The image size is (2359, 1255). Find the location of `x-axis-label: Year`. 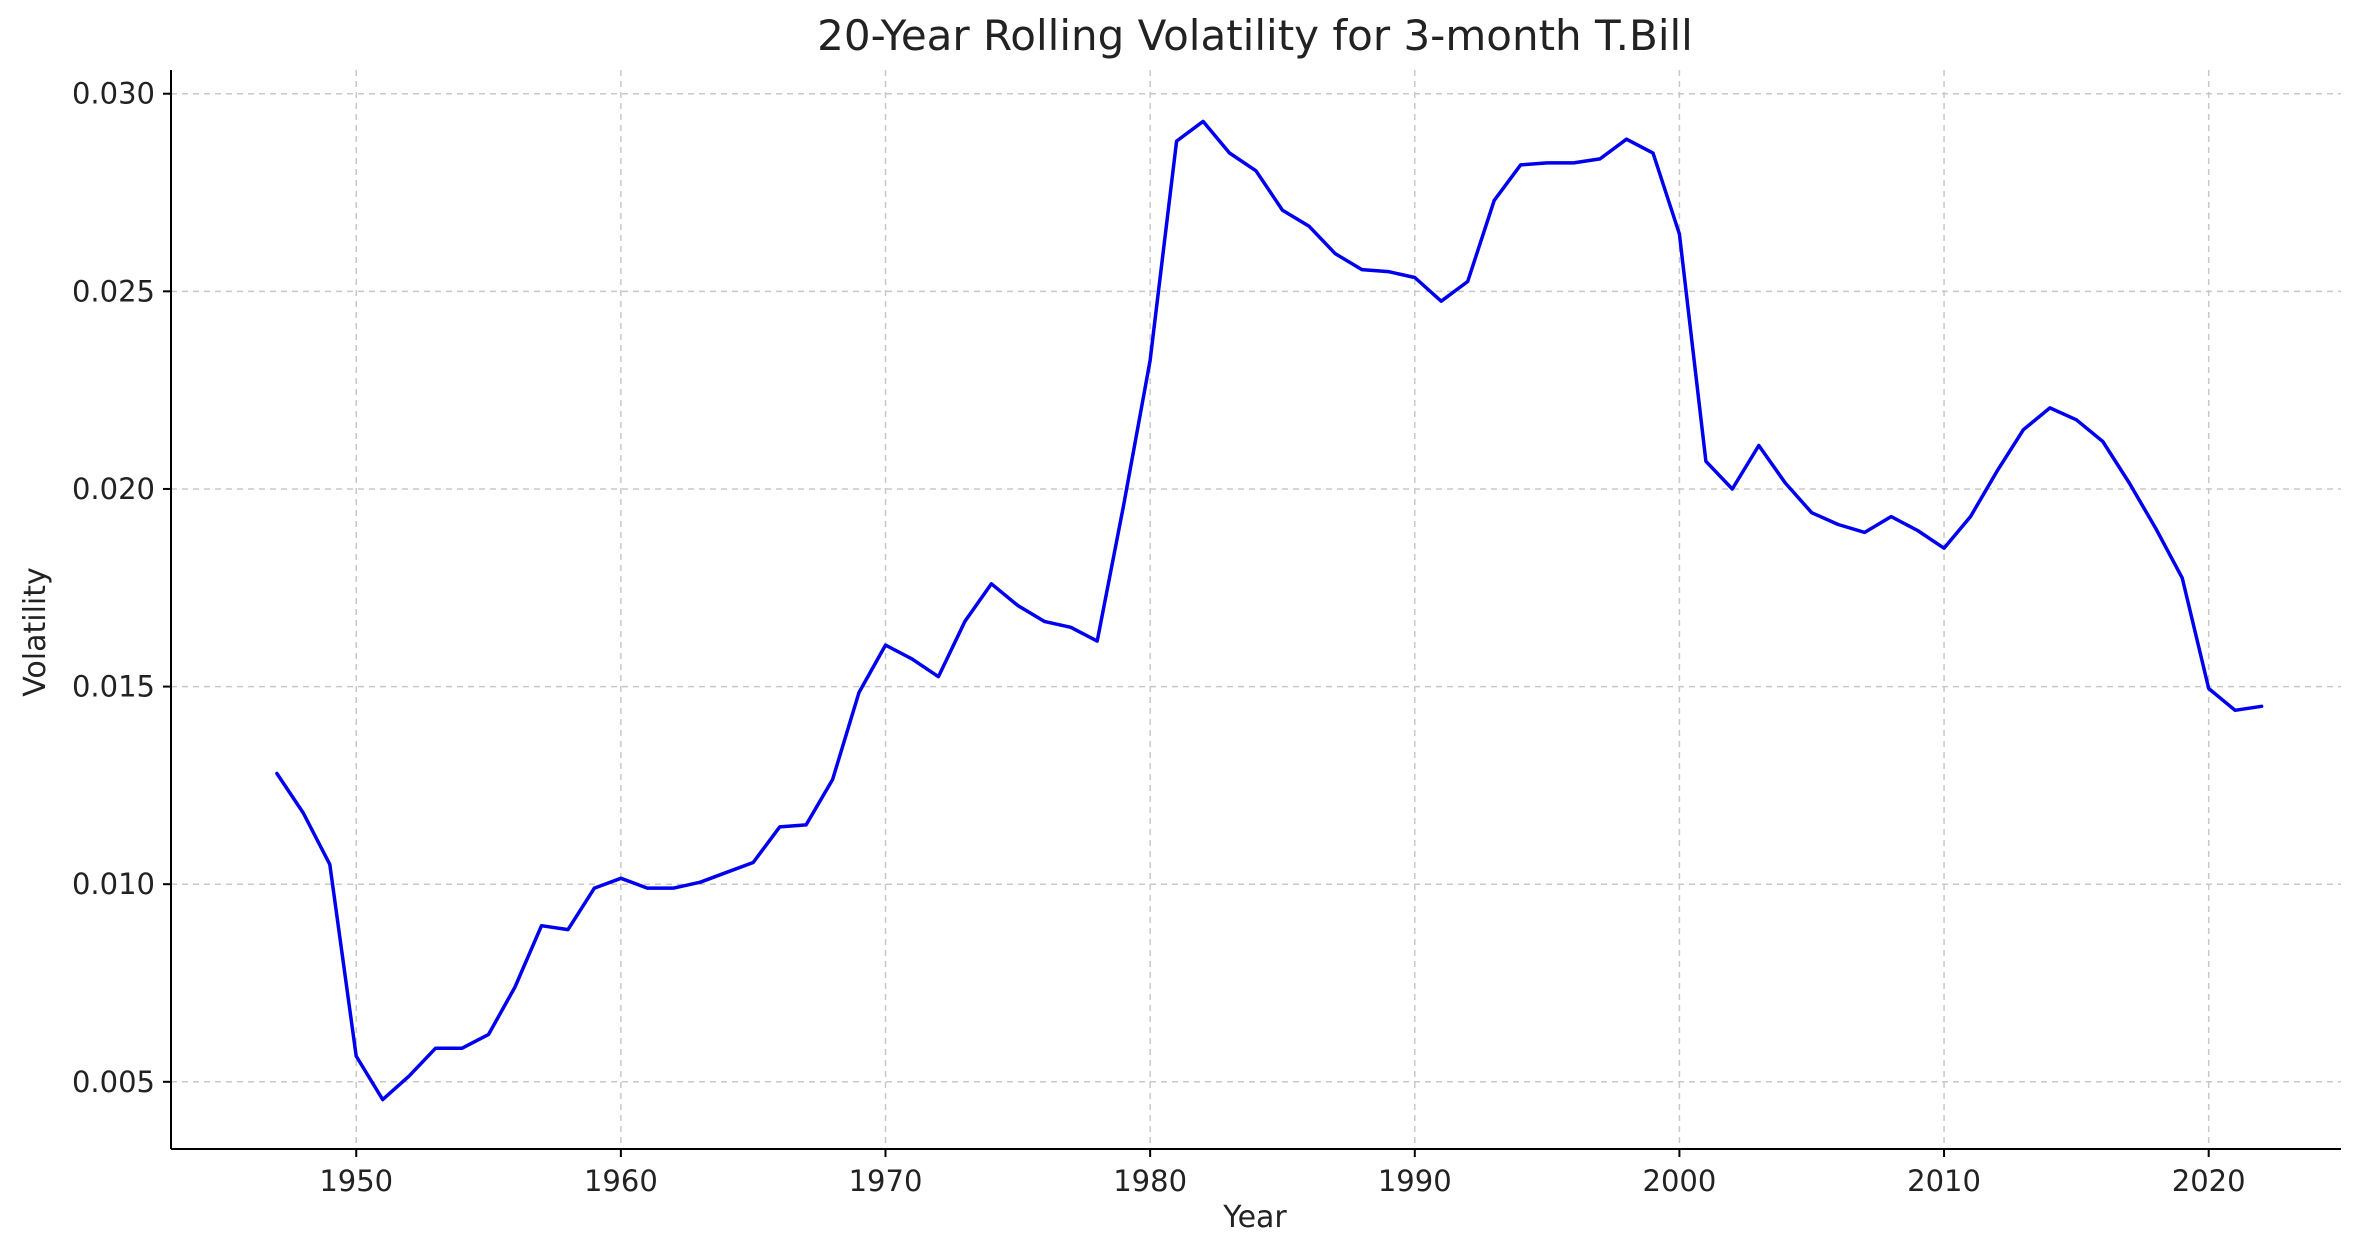

x-axis-label: Year is located at coordinates (1254, 1217).